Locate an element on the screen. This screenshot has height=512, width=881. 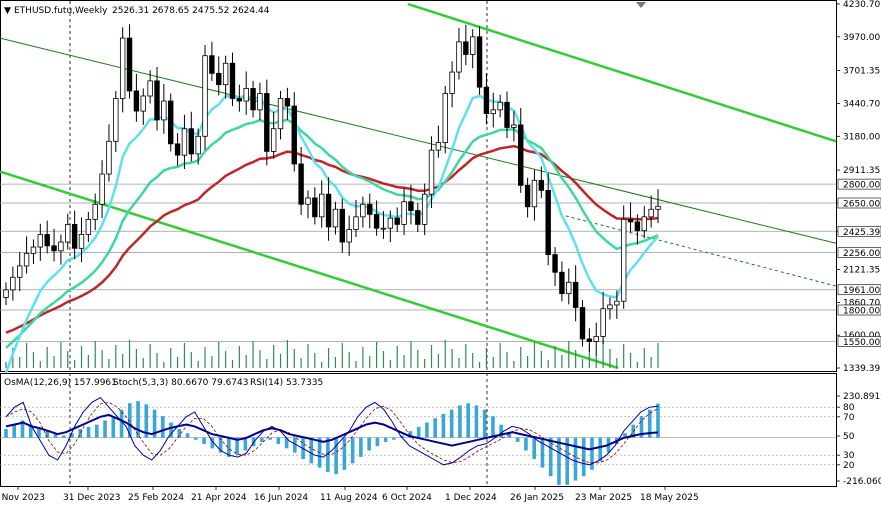
time-tick-label: 31 Dec 2023 is located at coordinates (92, 498).